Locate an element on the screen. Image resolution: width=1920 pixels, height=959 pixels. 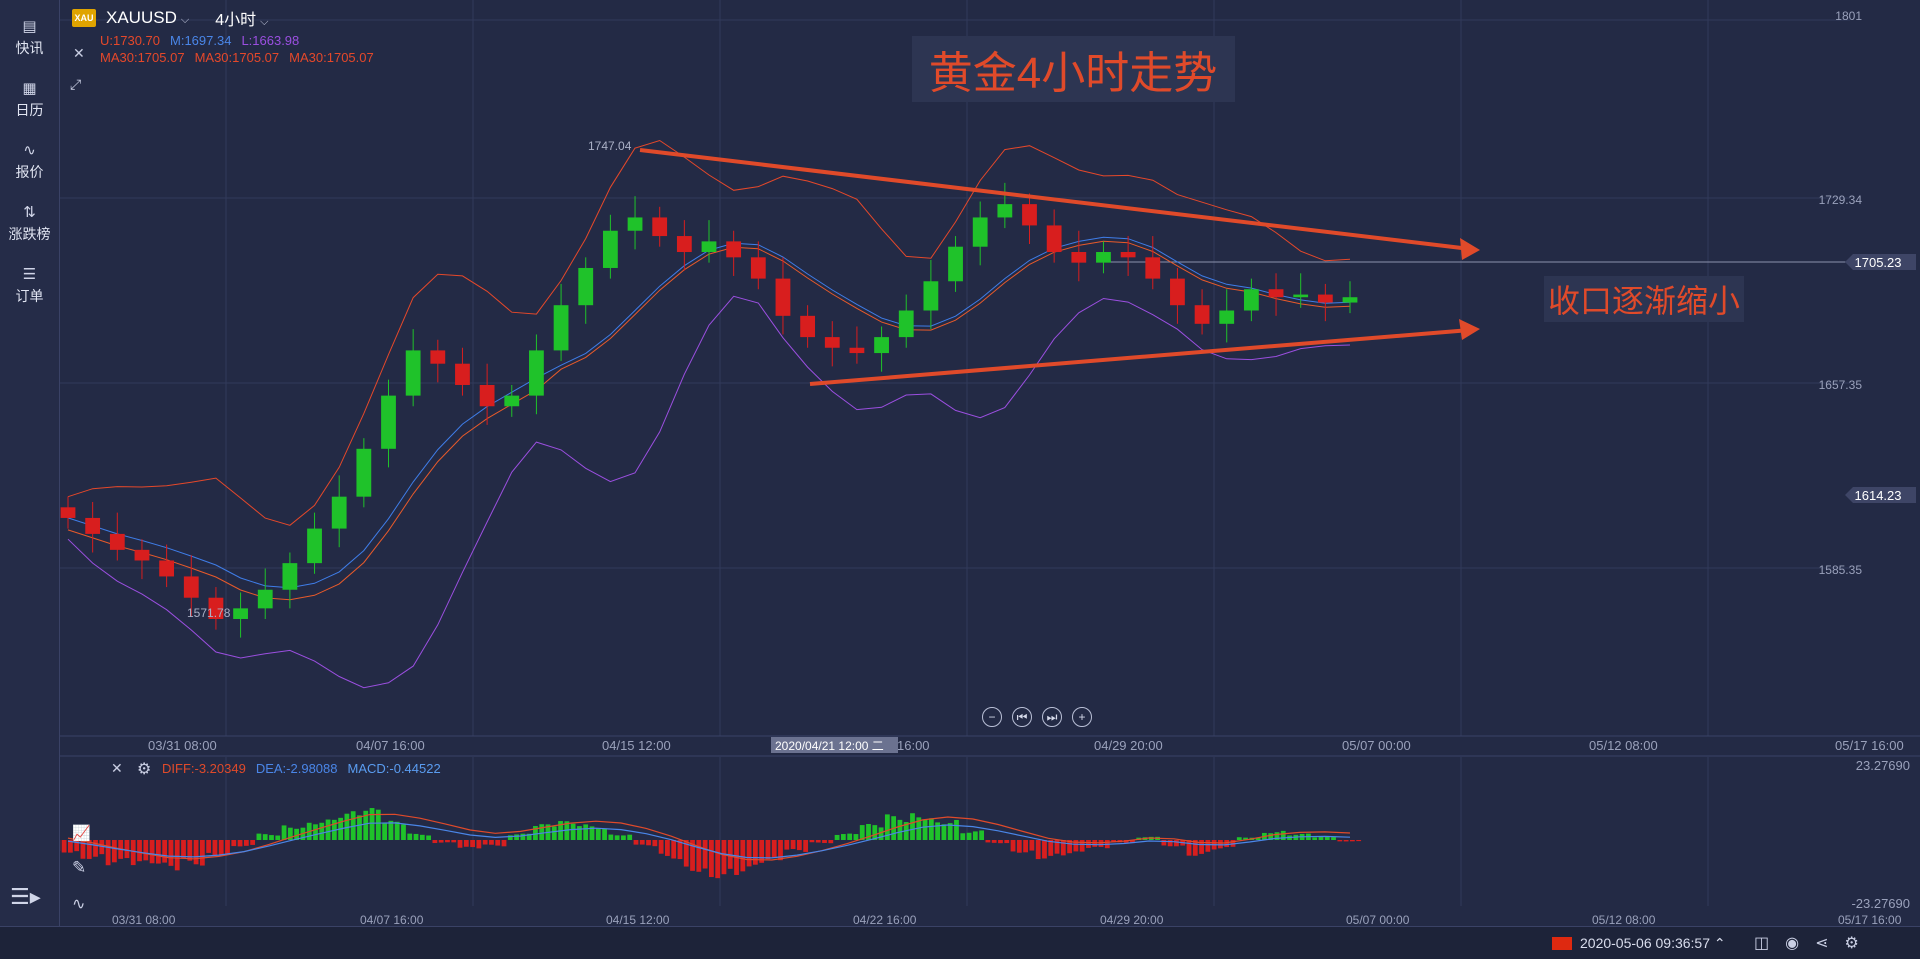
waveform-icon: ∿ is located at coordinates (78, 904).